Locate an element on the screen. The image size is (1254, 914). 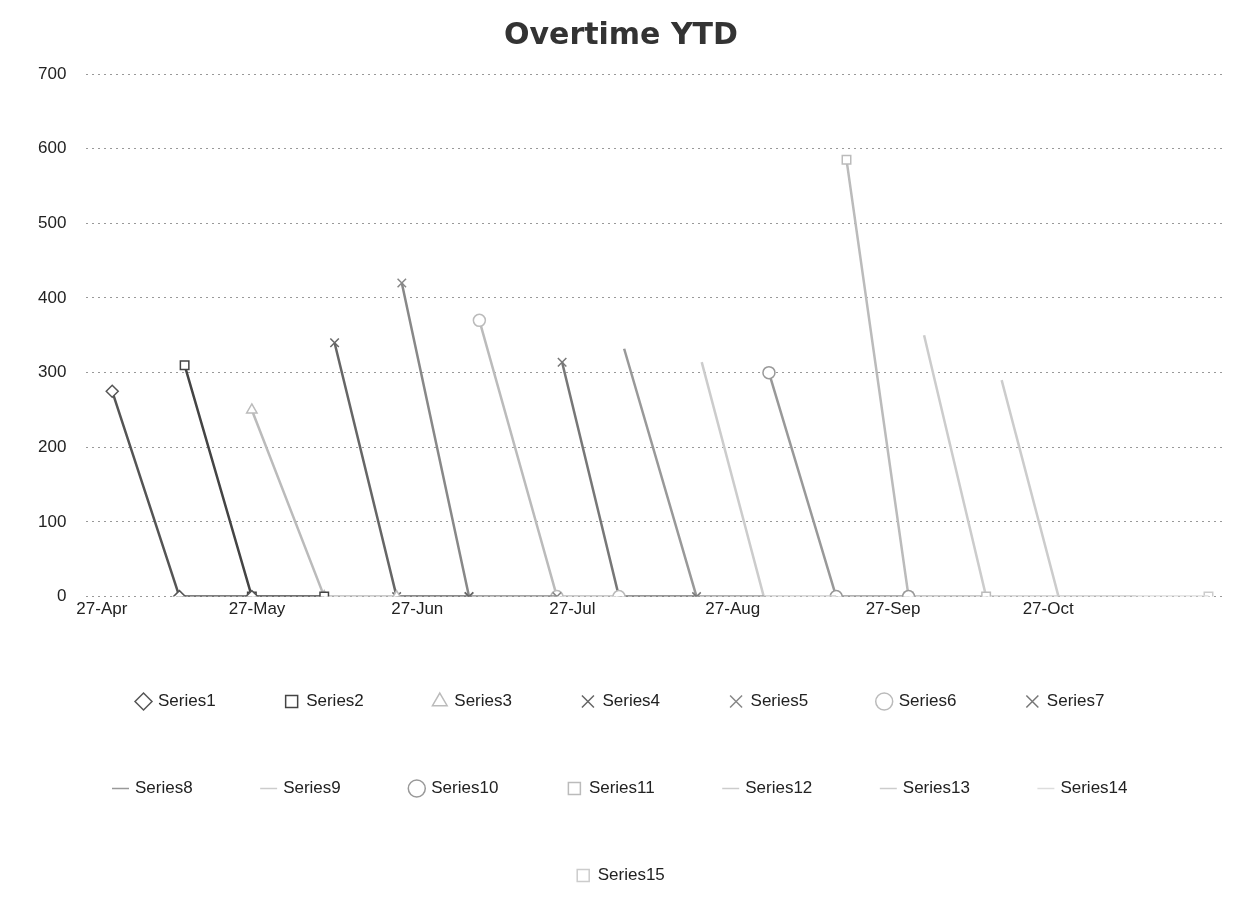
legend-label: Series14 is located at coordinates (1094, 788).